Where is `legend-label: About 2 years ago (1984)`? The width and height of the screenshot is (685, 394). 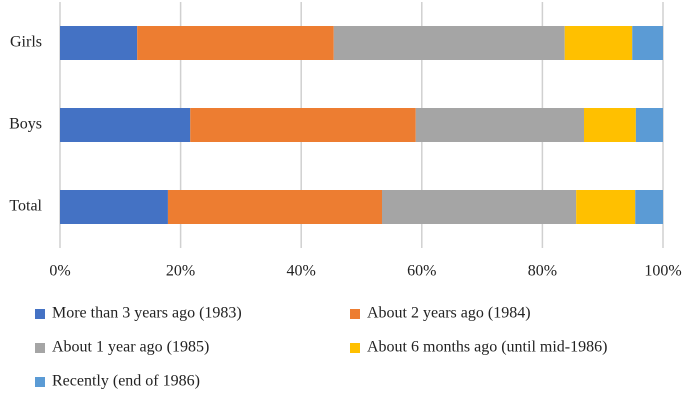
legend-label: About 2 years ago (1984) is located at coordinates (449, 313).